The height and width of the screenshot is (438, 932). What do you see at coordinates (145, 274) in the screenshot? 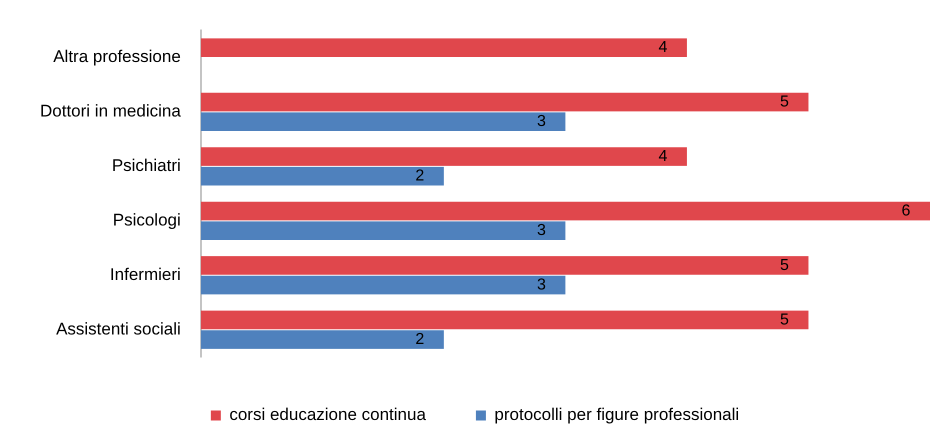
I see `y-tick-label: Infermieri` at bounding box center [145, 274].